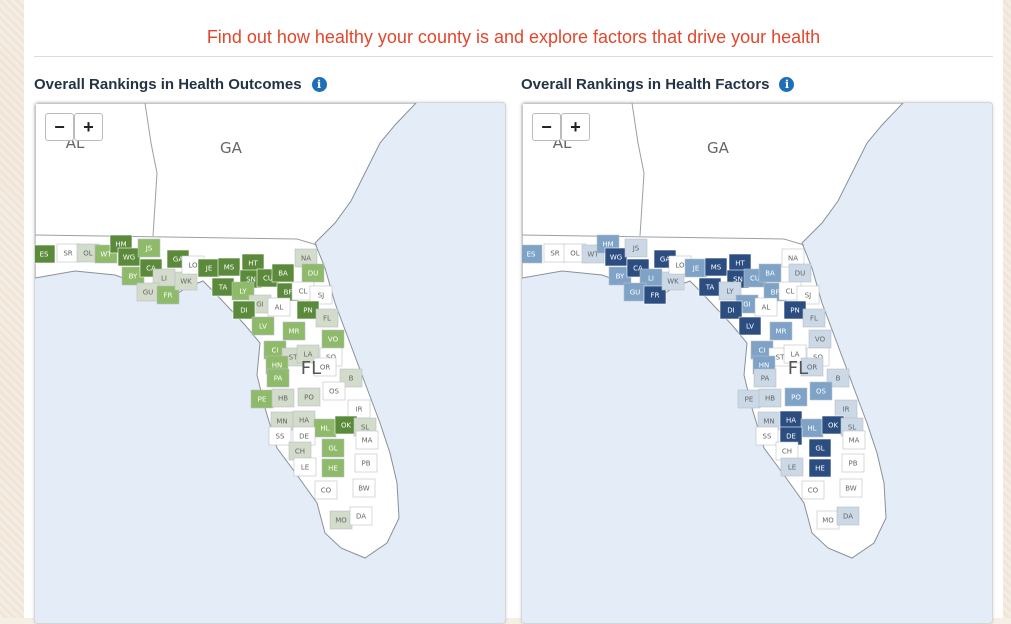 This screenshot has height=624, width=1011. I want to click on county-ha: HA, so click(791, 420).